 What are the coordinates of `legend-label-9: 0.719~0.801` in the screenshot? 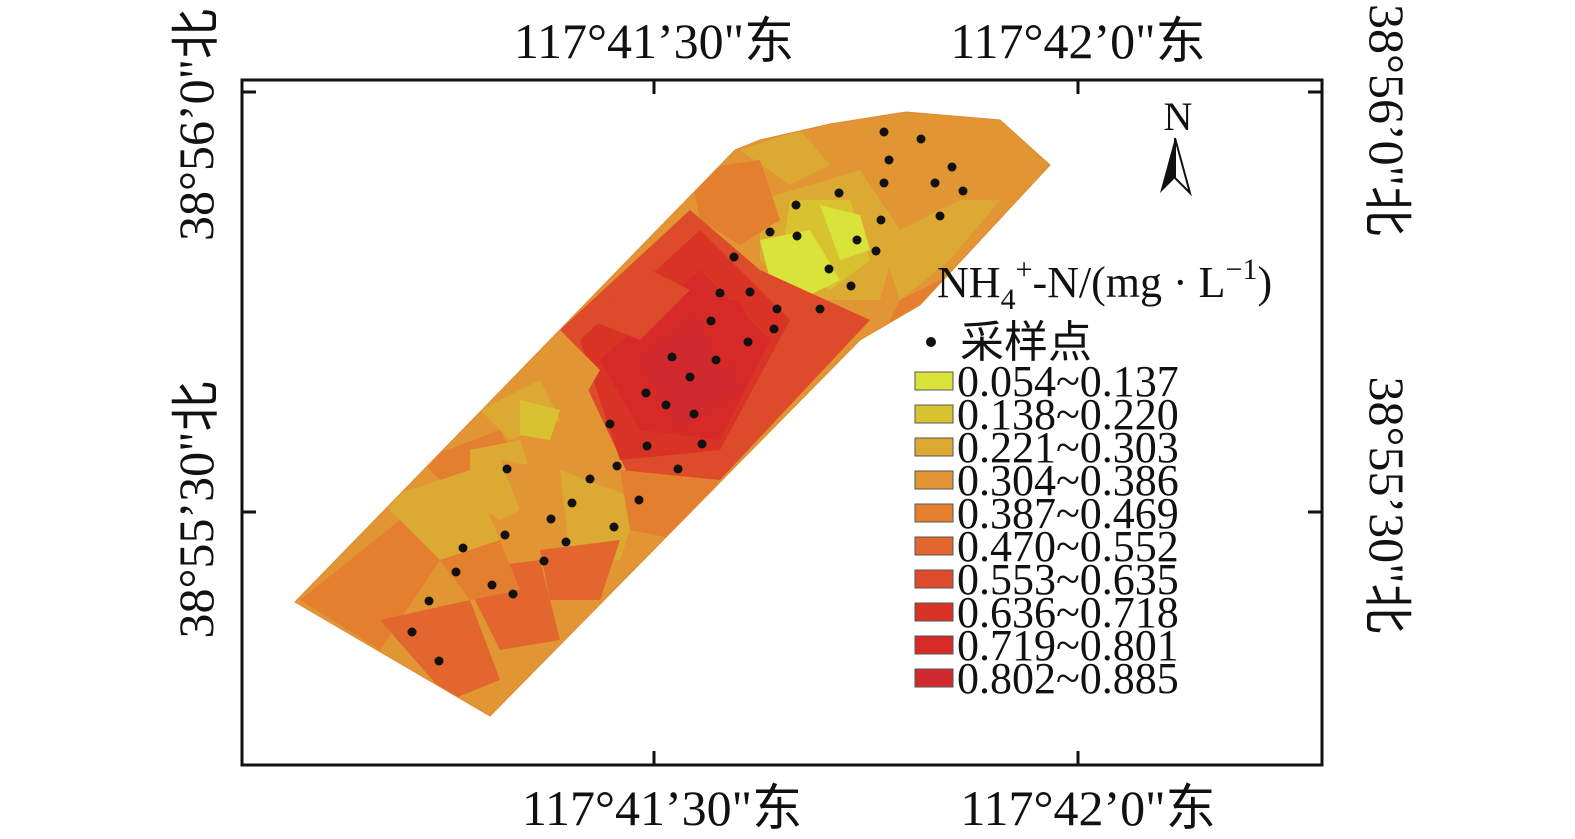 It's located at (1068, 645).